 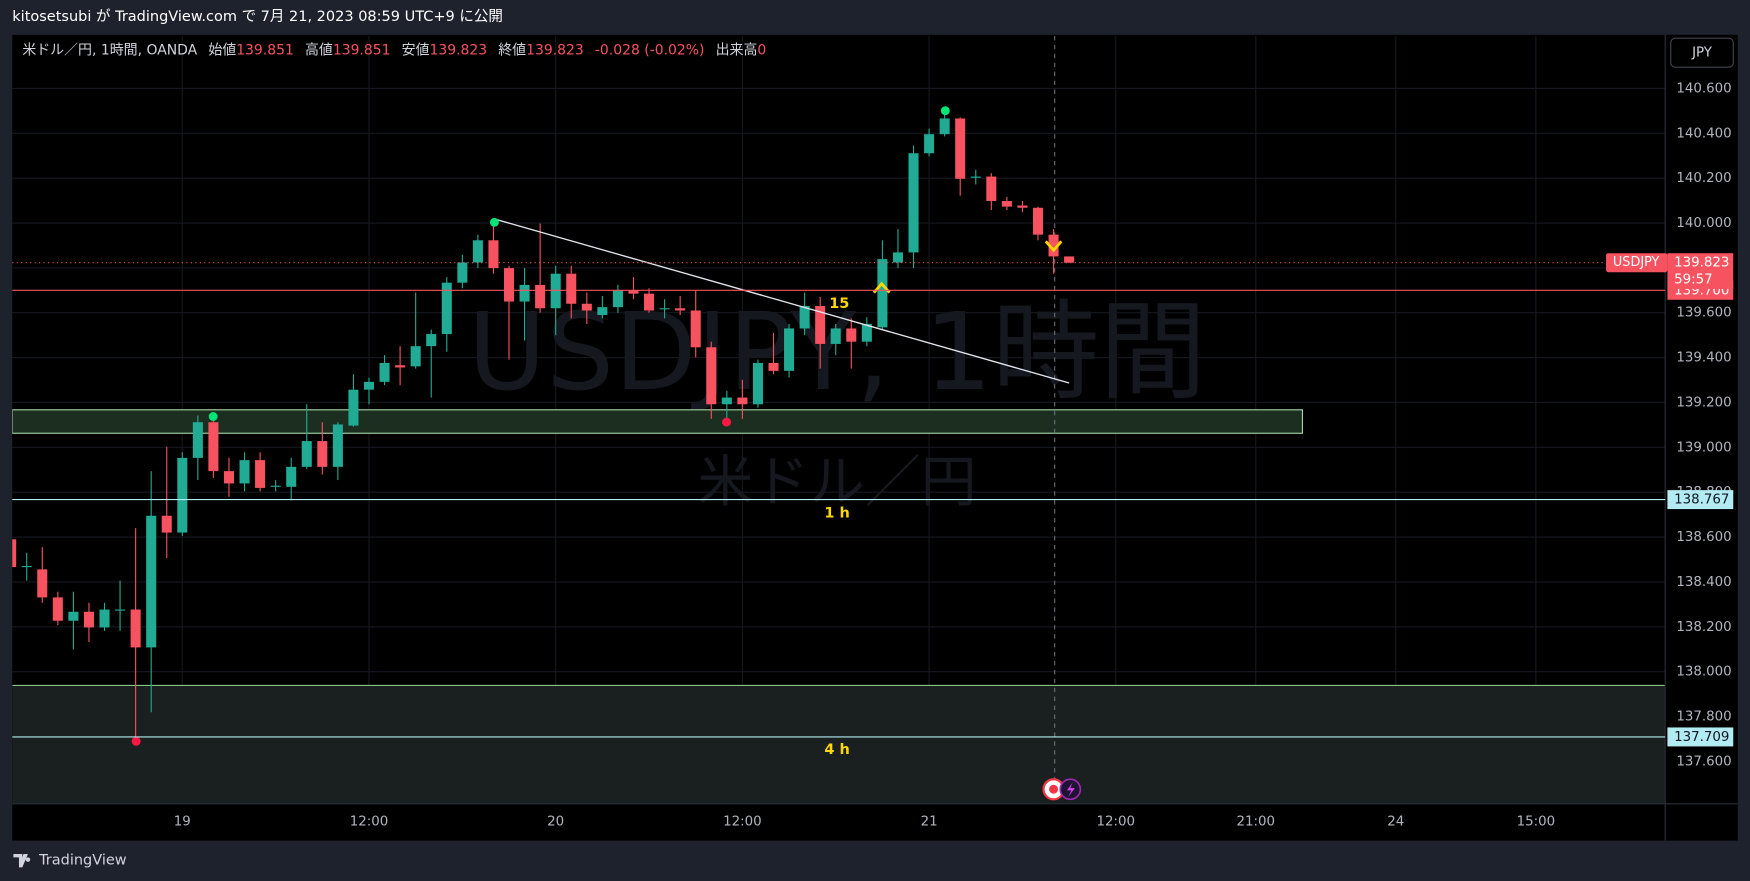 What do you see at coordinates (416, 50) in the screenshot?
I see `legend-label: 安値` at bounding box center [416, 50].